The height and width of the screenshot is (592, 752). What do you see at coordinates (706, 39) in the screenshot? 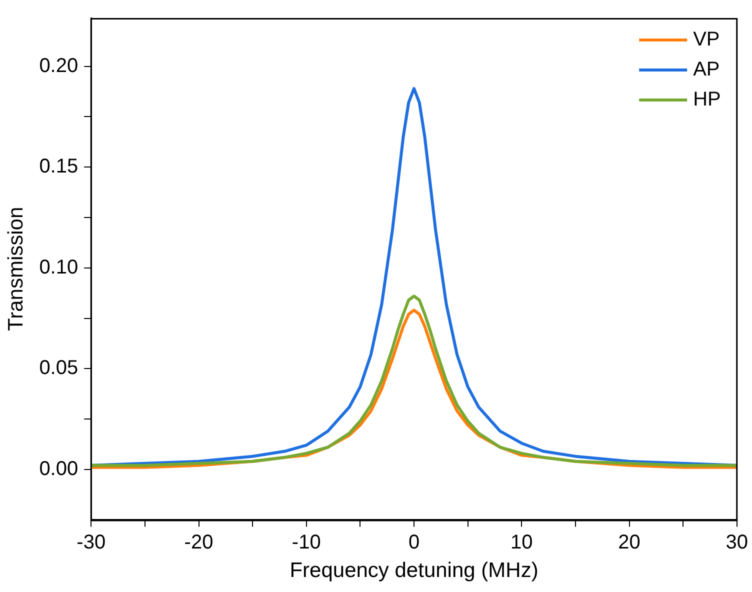
I see `legend-label: VP` at bounding box center [706, 39].